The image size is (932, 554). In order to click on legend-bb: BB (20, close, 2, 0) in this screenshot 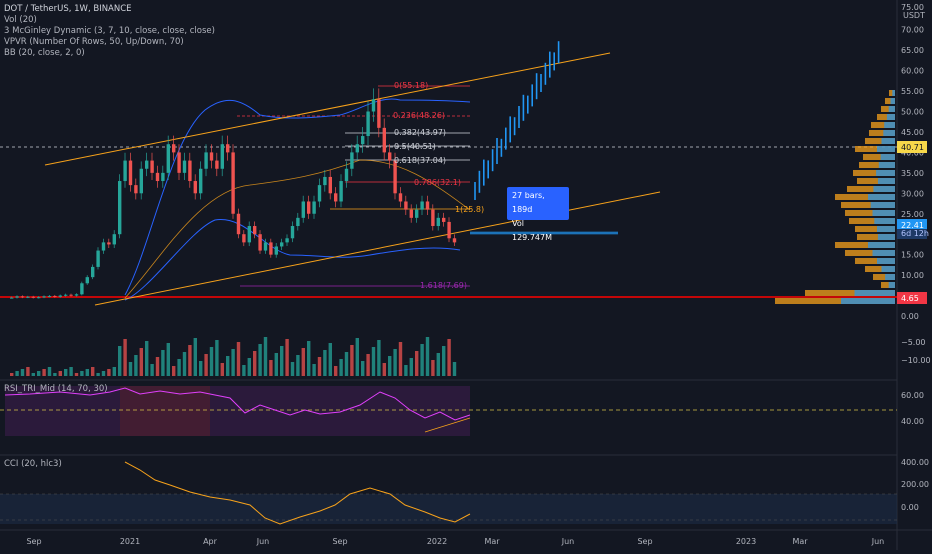, I will do `click(44, 53)`.